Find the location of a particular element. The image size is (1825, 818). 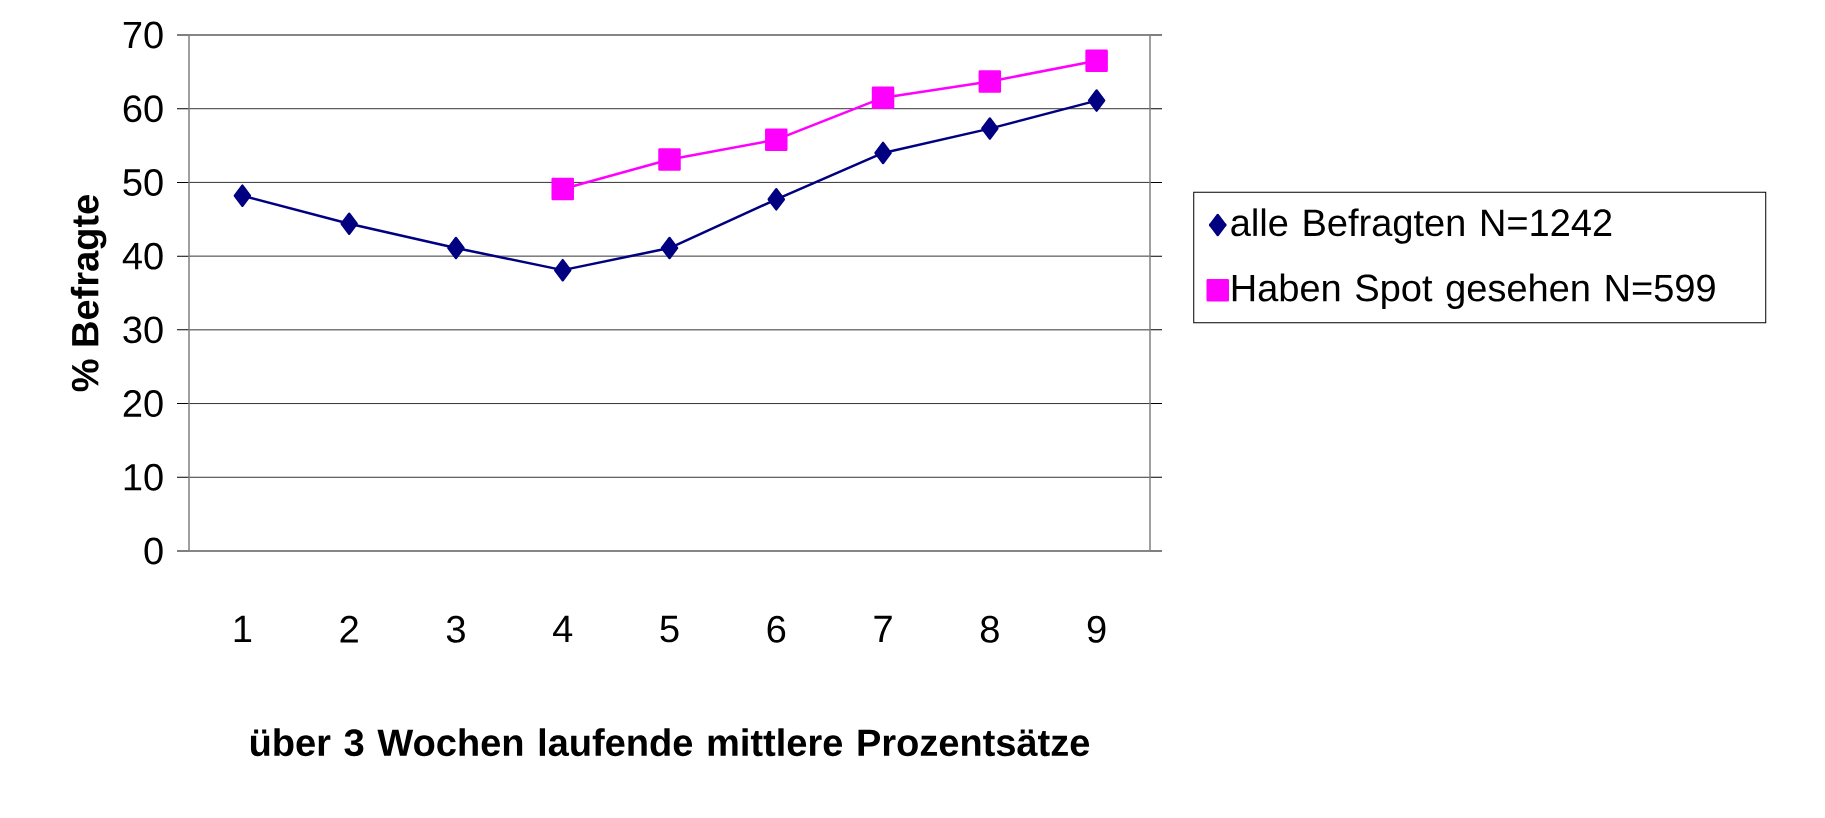

x-tick-label: 3 is located at coordinates (455, 629).